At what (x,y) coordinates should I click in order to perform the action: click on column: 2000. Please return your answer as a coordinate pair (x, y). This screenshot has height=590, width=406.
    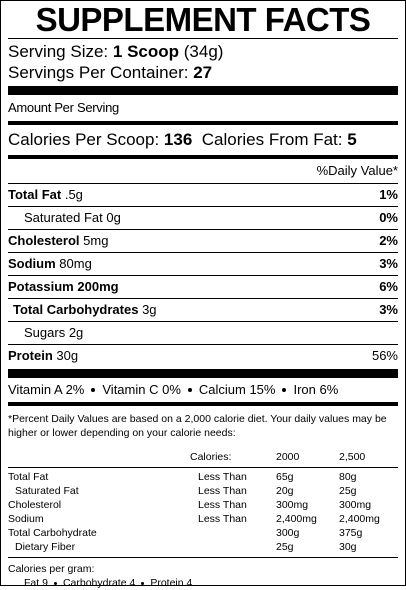
    Looking at the image, I should click on (288, 457).